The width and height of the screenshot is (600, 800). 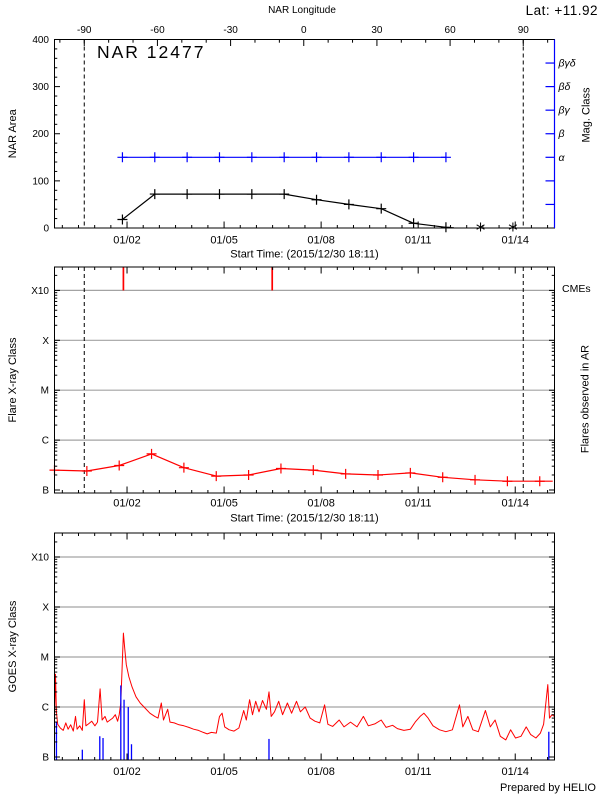 I want to click on lon-tick-label: 30, so click(x=377, y=30).